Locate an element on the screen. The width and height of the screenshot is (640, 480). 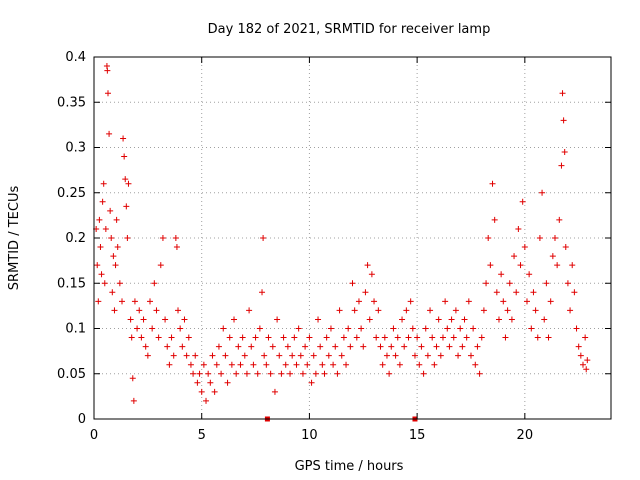
y-tick-label: 0.2 is located at coordinates (75, 238).